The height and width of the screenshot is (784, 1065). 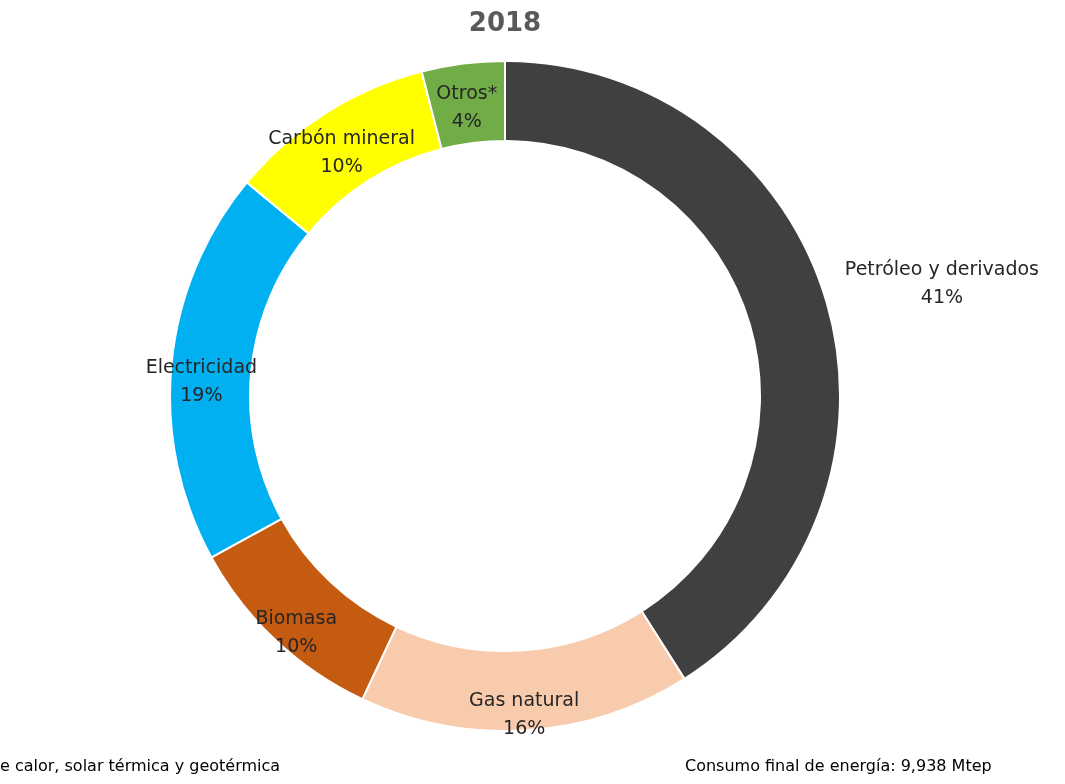 What do you see at coordinates (140, 765) in the screenshot?
I see `text: e calor, solar térmica y geotérmica` at bounding box center [140, 765].